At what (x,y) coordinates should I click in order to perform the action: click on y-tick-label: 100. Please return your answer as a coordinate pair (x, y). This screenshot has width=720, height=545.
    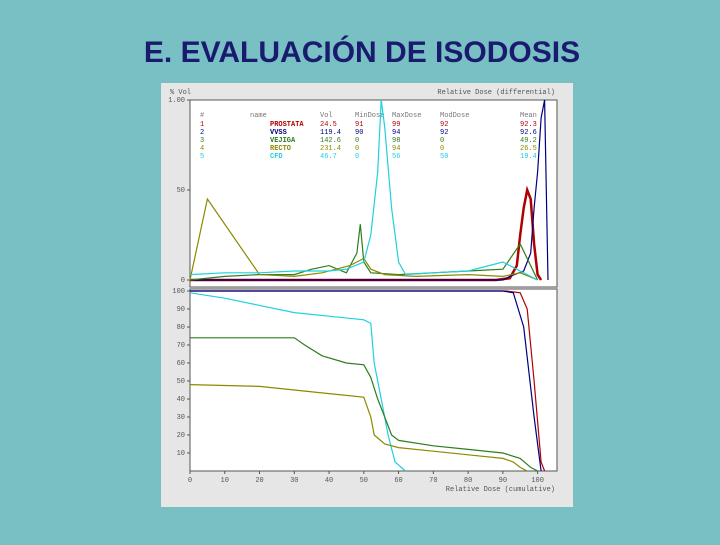
    Looking at the image, I should click on (178, 292).